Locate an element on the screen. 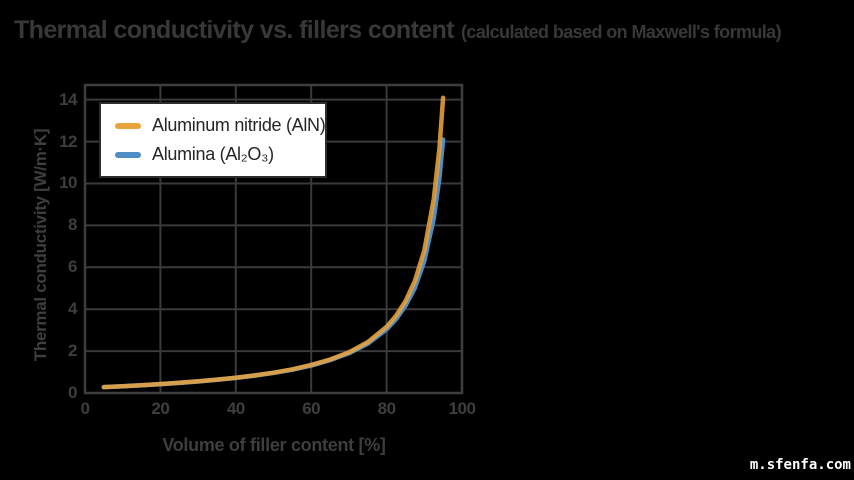  y-tick-label: 14 is located at coordinates (68, 99).